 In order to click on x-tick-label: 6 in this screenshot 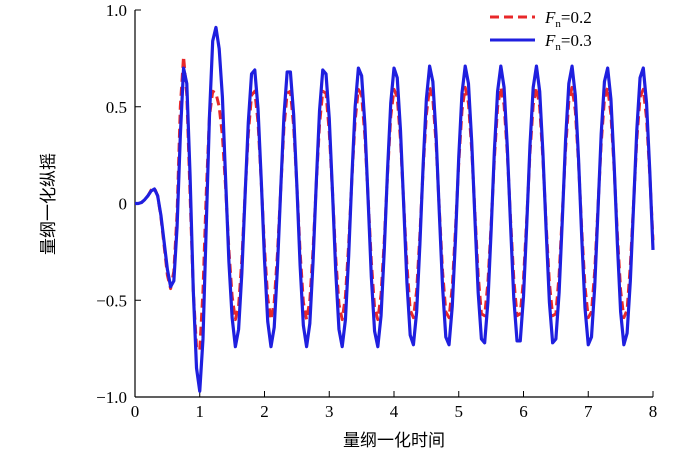, I will do `click(523, 411)`.